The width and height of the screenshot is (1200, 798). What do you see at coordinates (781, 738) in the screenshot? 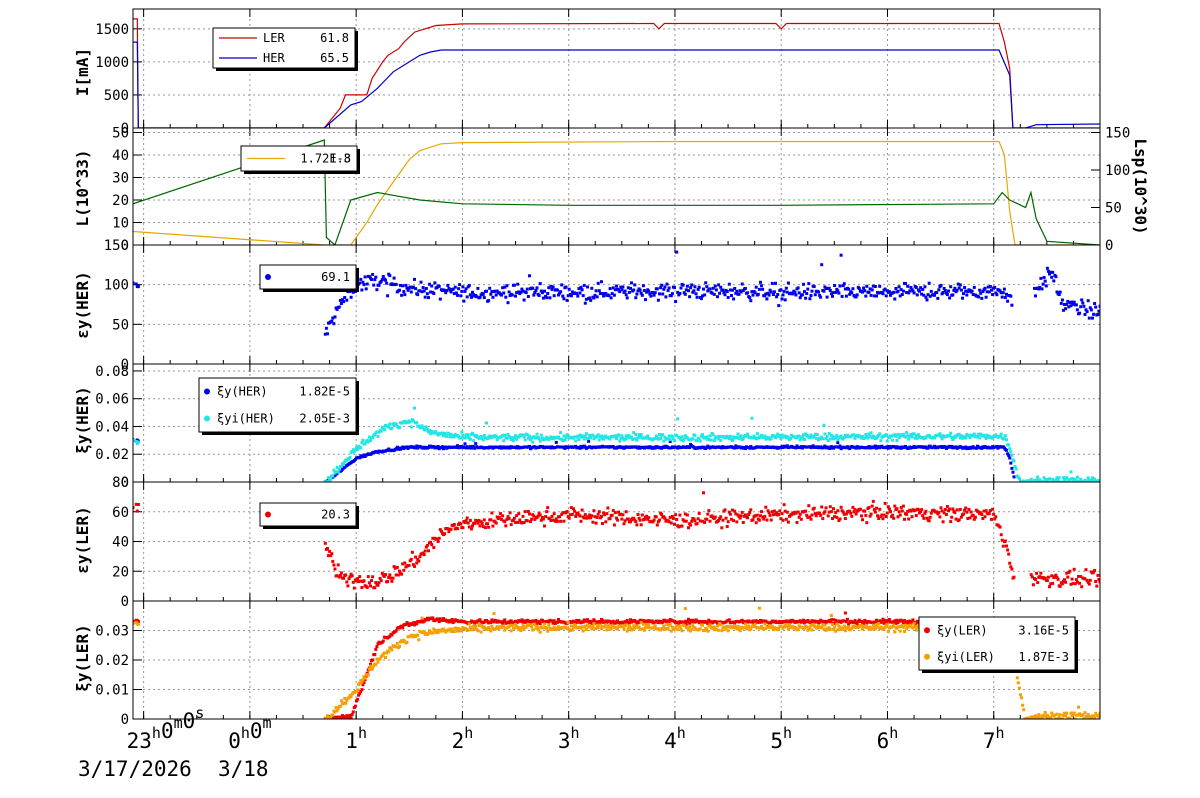
I see `time-tick-label: 5h` at bounding box center [781, 738].